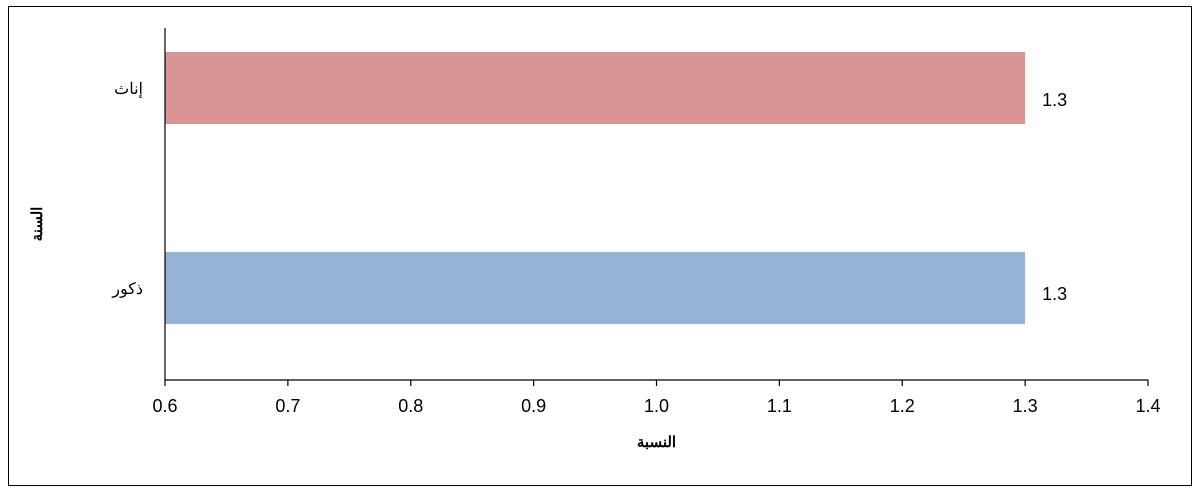 The image size is (1194, 488). I want to click on x-tick-label: 1.4, so click(1147, 406).